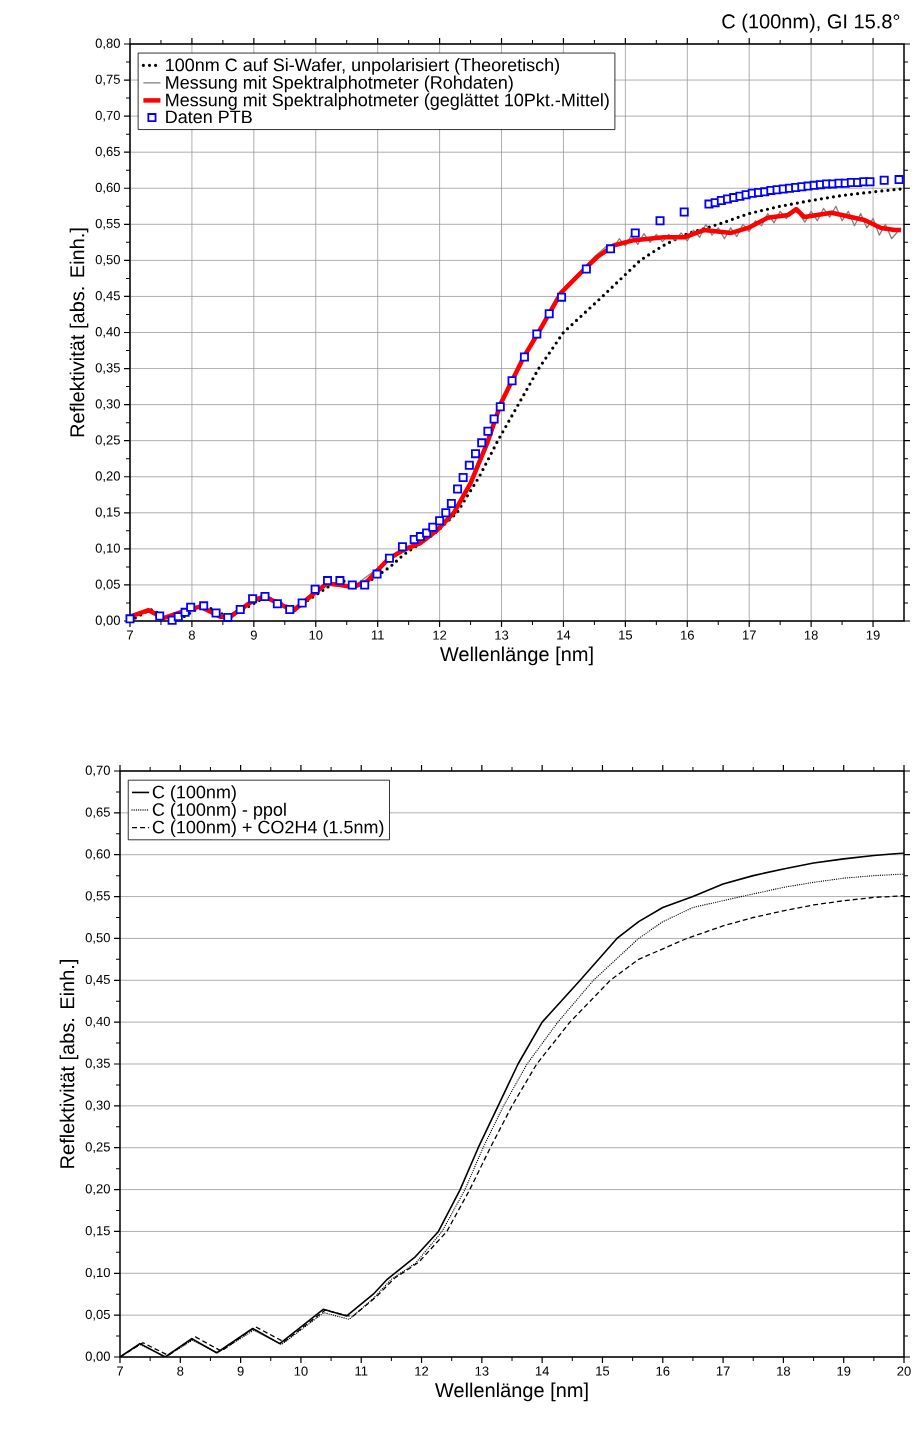 The height and width of the screenshot is (1443, 919). I want to click on legend-label: Messung mit Spektralphotmeter (Rohdaten), so click(339, 84).